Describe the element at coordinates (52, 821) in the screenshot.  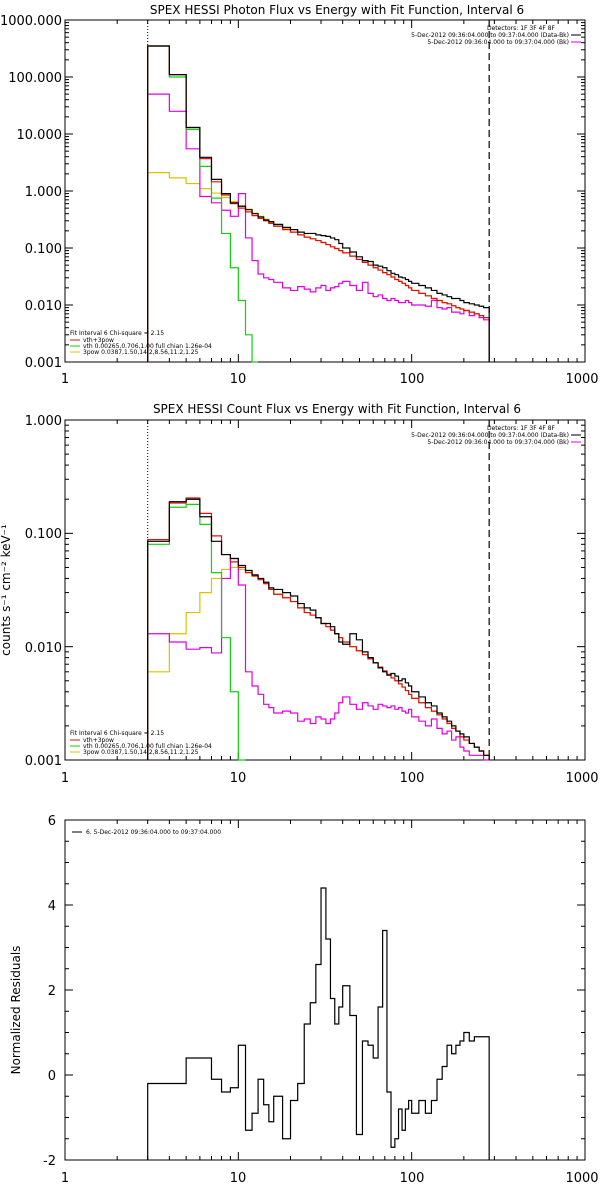
I see `residuals-ytick-label: 6` at that location.